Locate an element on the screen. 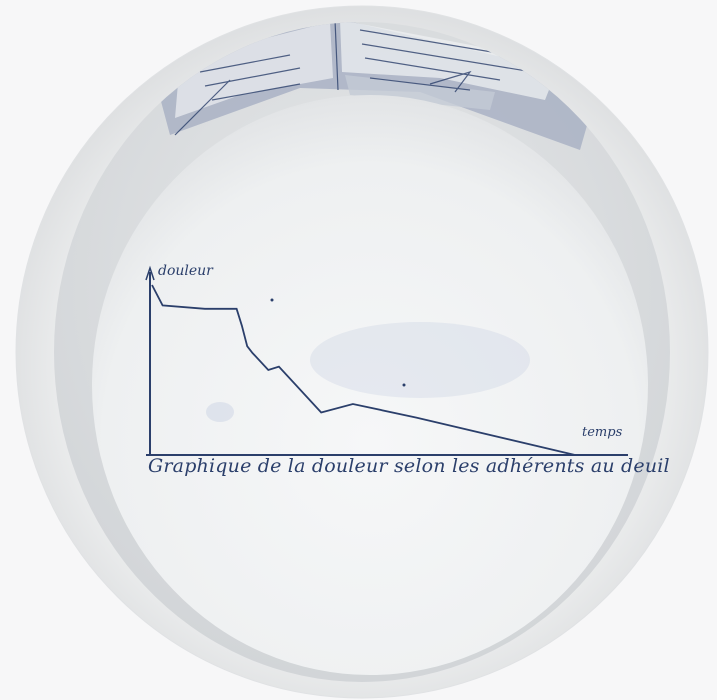  chart-y-axis-arrow is located at coordinates (150, 273).